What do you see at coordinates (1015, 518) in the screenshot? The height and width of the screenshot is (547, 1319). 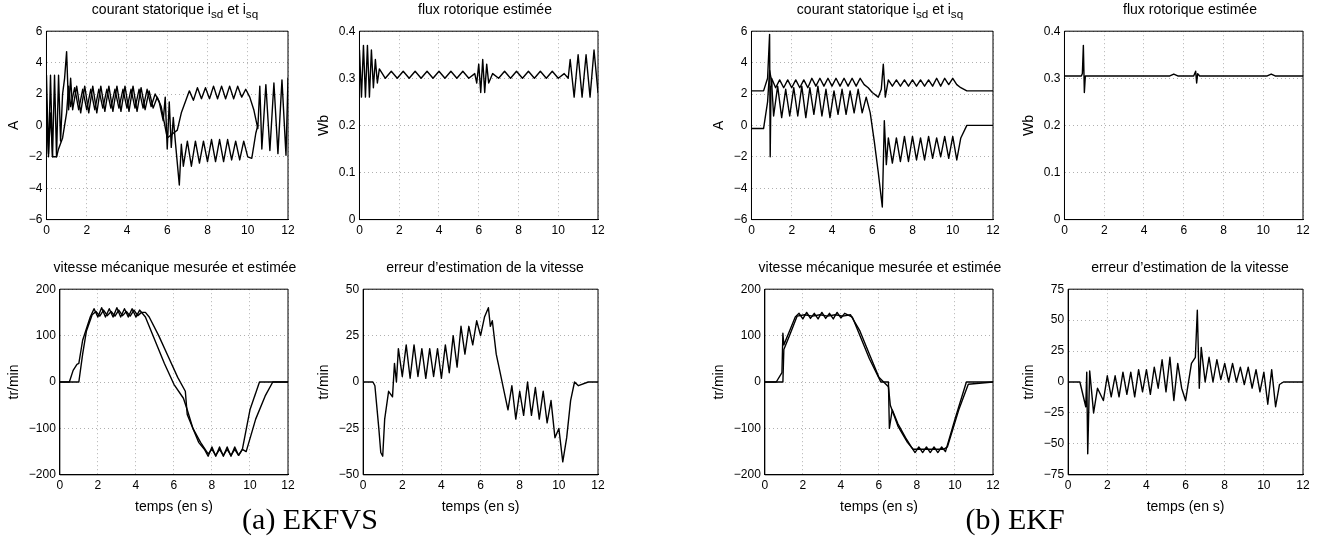 I see `text: (b) EKF` at bounding box center [1015, 518].